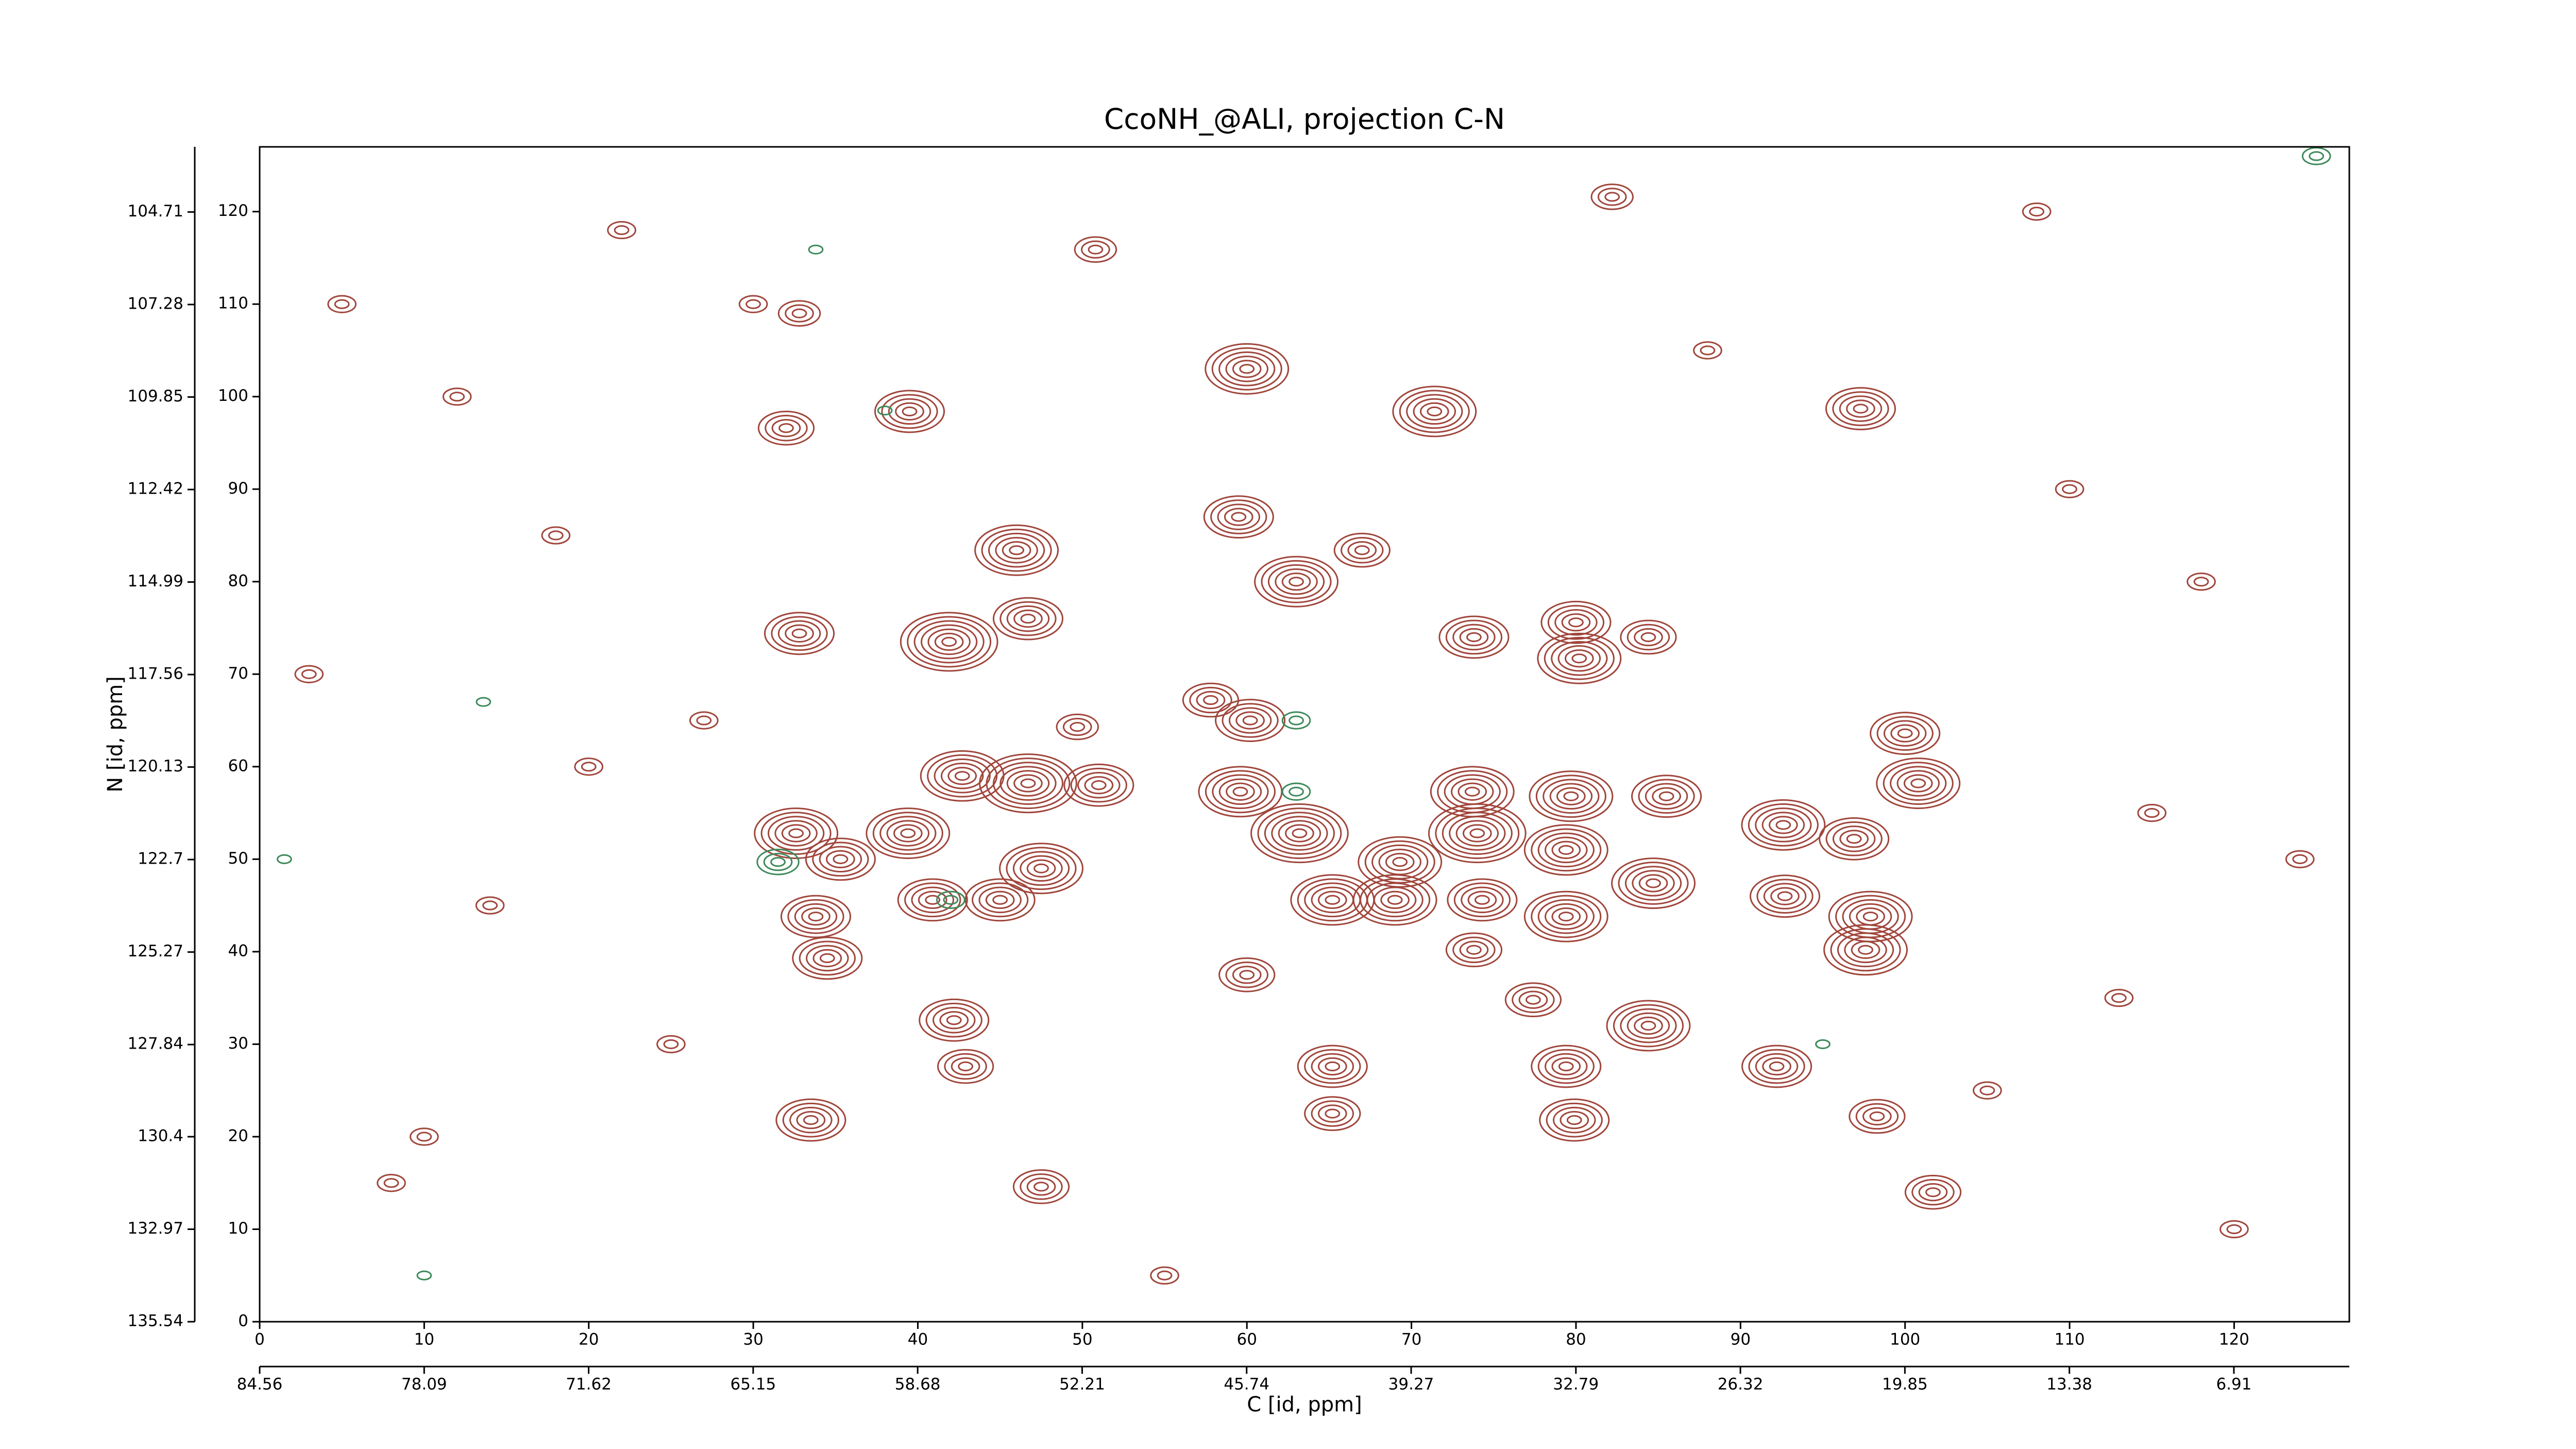 The width and height of the screenshot is (2576, 1449). What do you see at coordinates (155, 674) in the screenshot?
I see `y2-tick-label: 117.56` at bounding box center [155, 674].